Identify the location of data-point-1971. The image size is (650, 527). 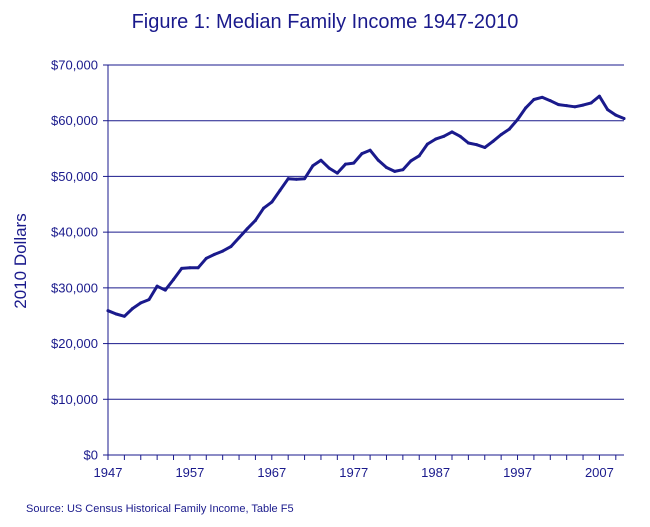
(305, 179).